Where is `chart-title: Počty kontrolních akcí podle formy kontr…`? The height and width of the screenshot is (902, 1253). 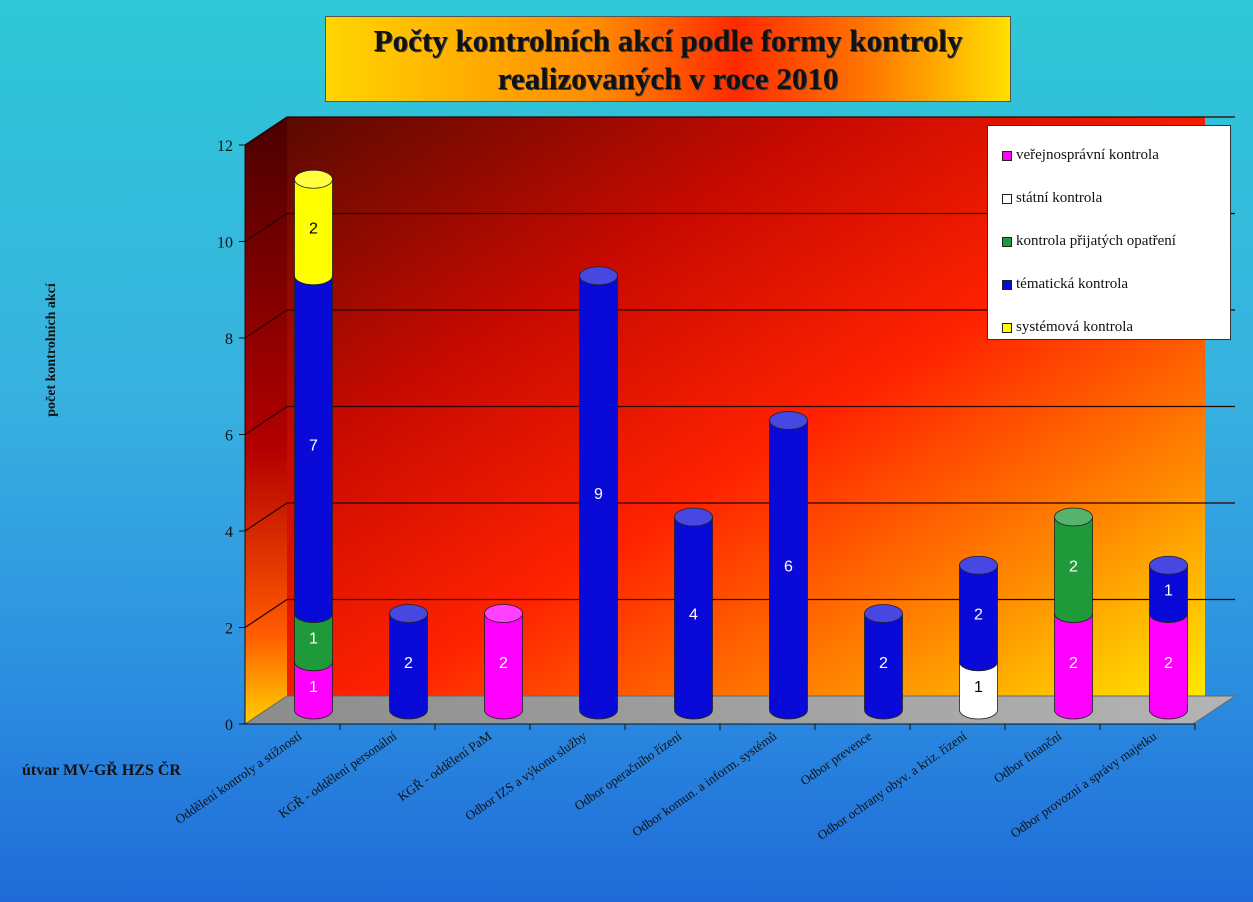
chart-title: Počty kontrolních akcí podle formy kontr… is located at coordinates (668, 59).